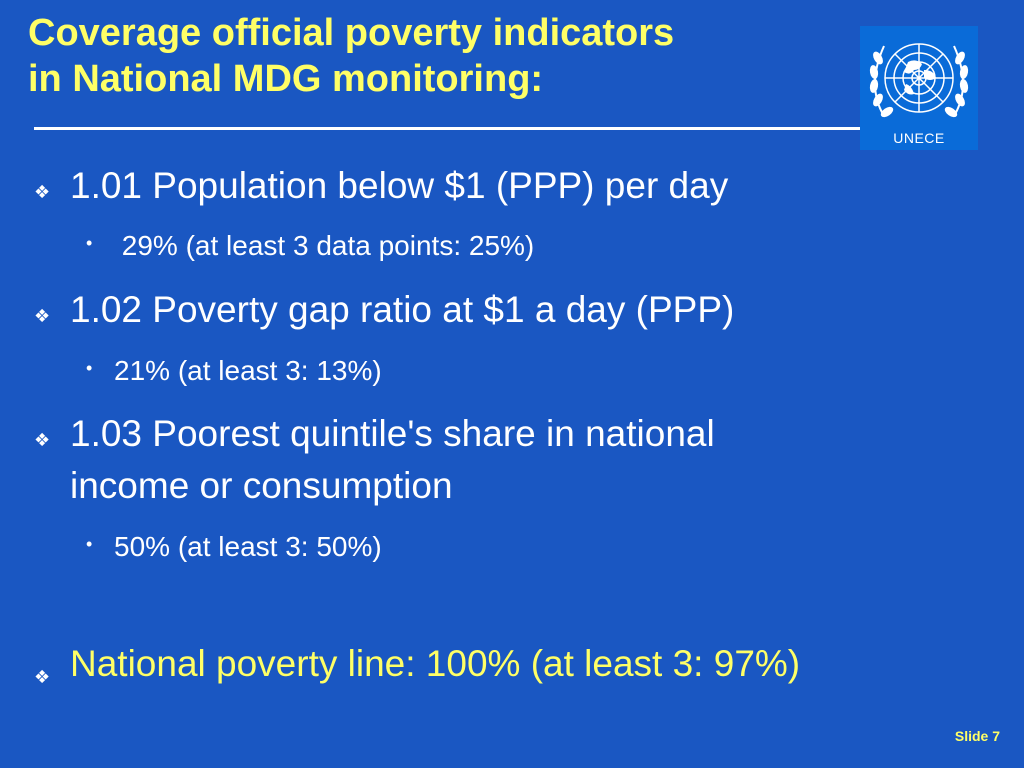  What do you see at coordinates (248, 370) in the screenshot?
I see `sub-bullet-item: 21% (at least 3: 13%)` at bounding box center [248, 370].